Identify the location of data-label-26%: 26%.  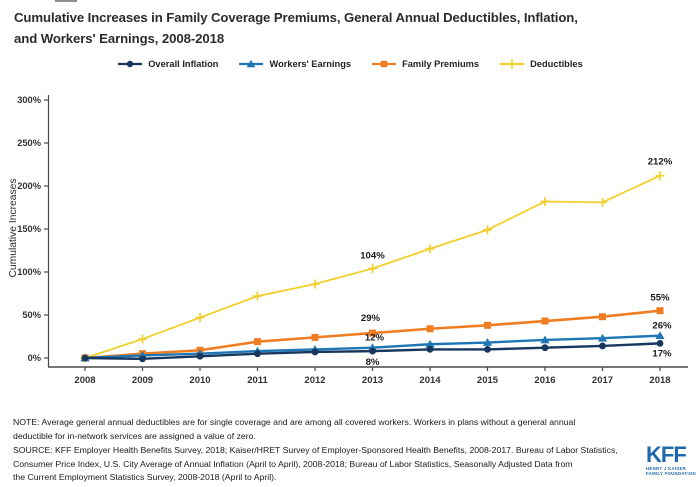
(662, 326).